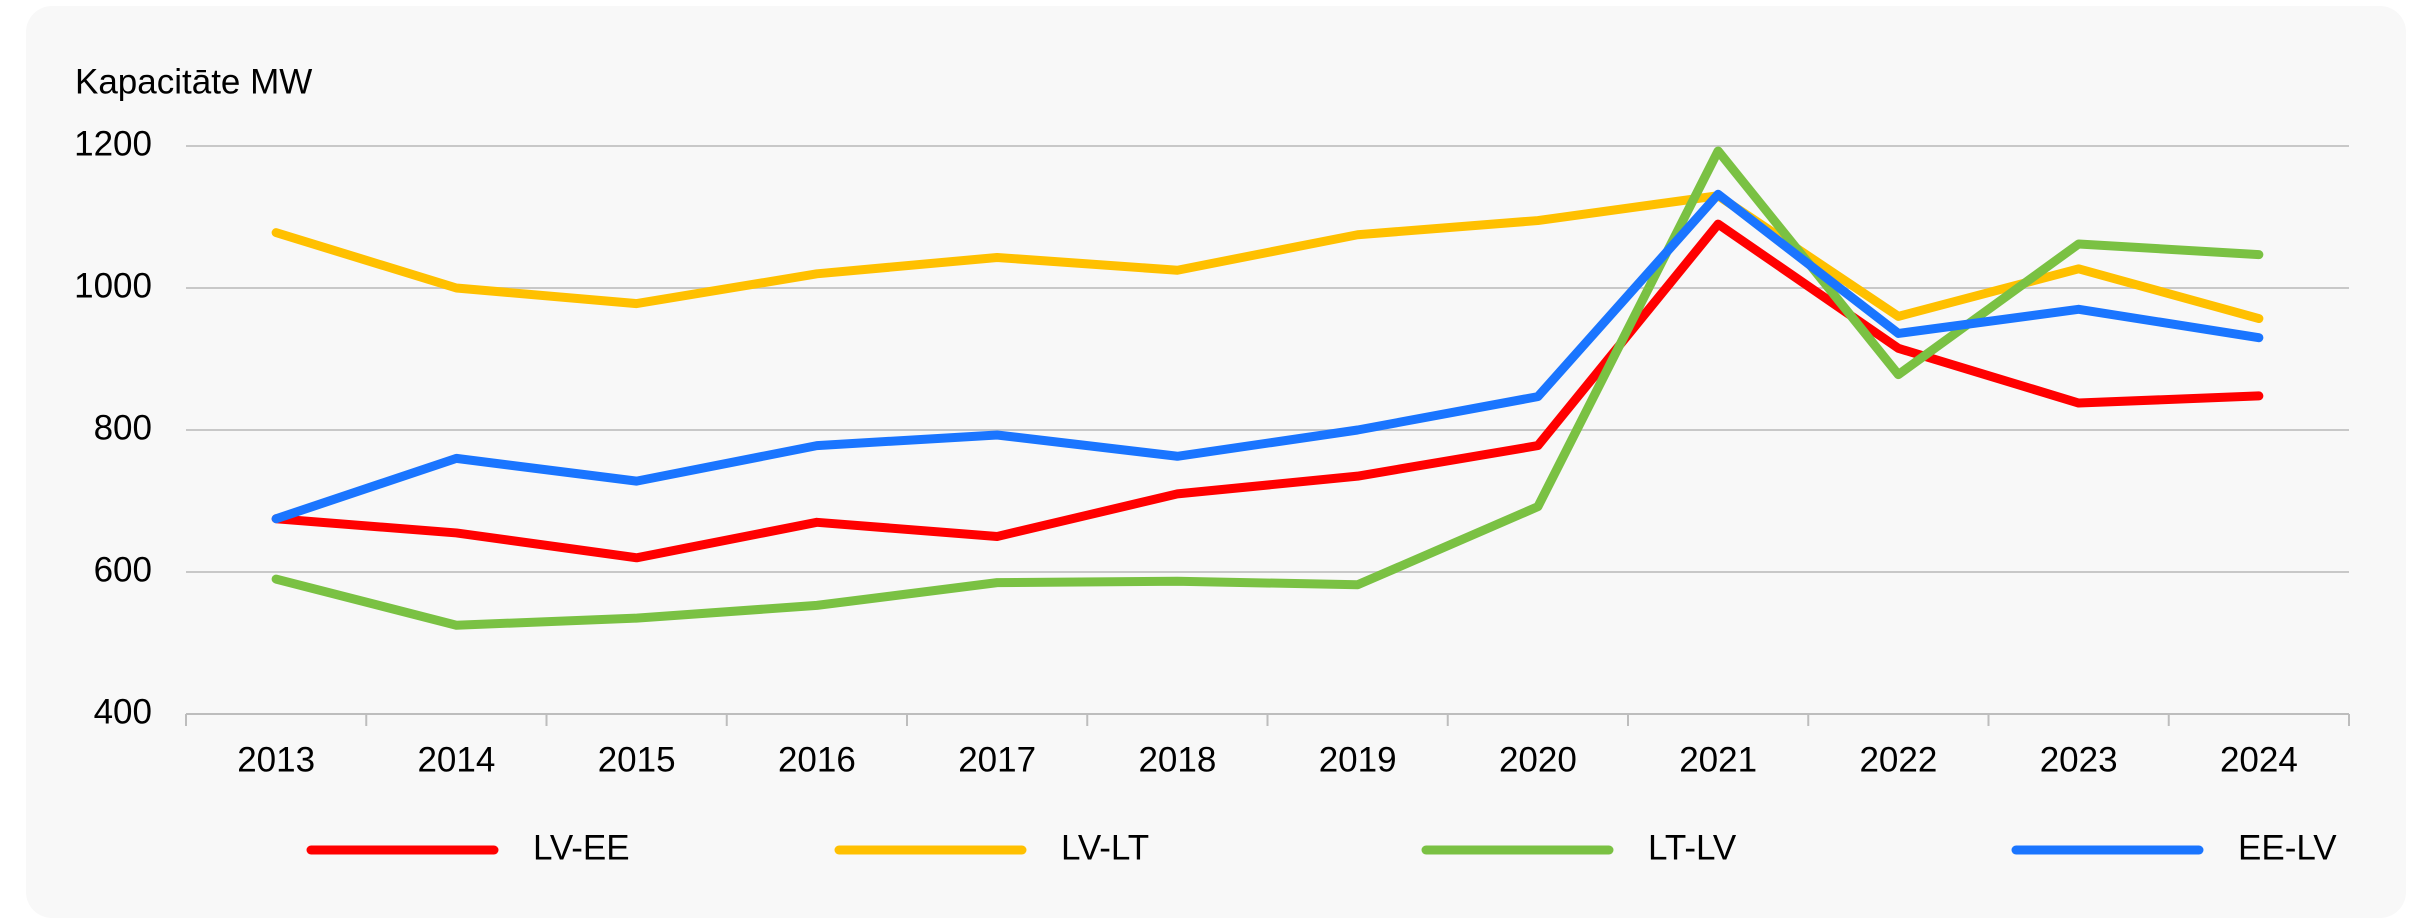 The height and width of the screenshot is (922, 2423). What do you see at coordinates (123, 427) in the screenshot?
I see `y-tick-label: 800` at bounding box center [123, 427].